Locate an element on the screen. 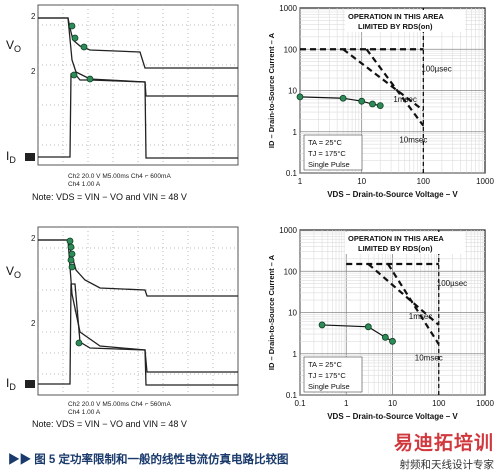 Image resolution: width=500 pixels, height=476 pixels. scope-note: Note: VDS = VIN − VO and VIN = 48 V is located at coordinates (109, 197).